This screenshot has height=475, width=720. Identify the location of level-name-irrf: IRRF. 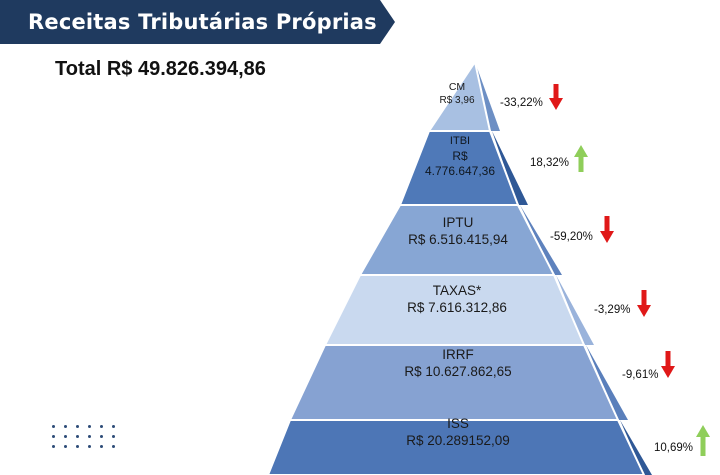
(458, 354).